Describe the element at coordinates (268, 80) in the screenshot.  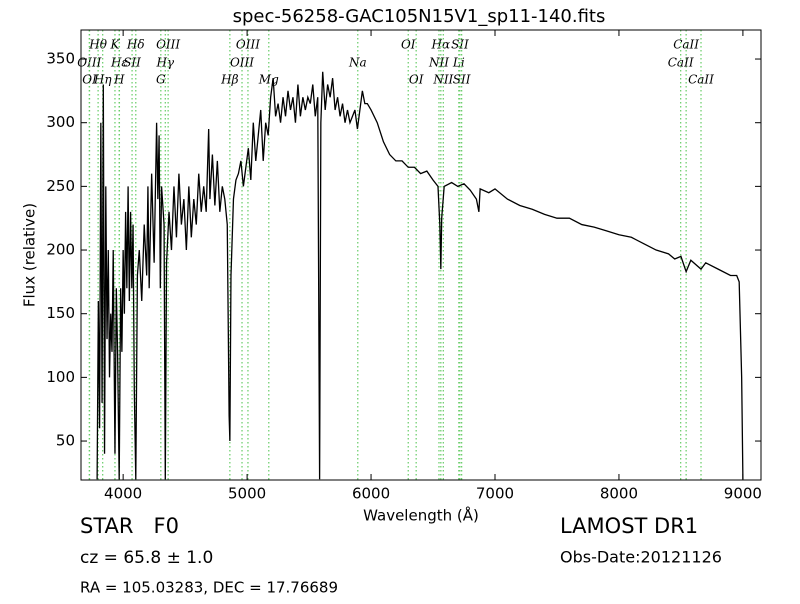
I see `spectral-line-label: Mg` at that location.